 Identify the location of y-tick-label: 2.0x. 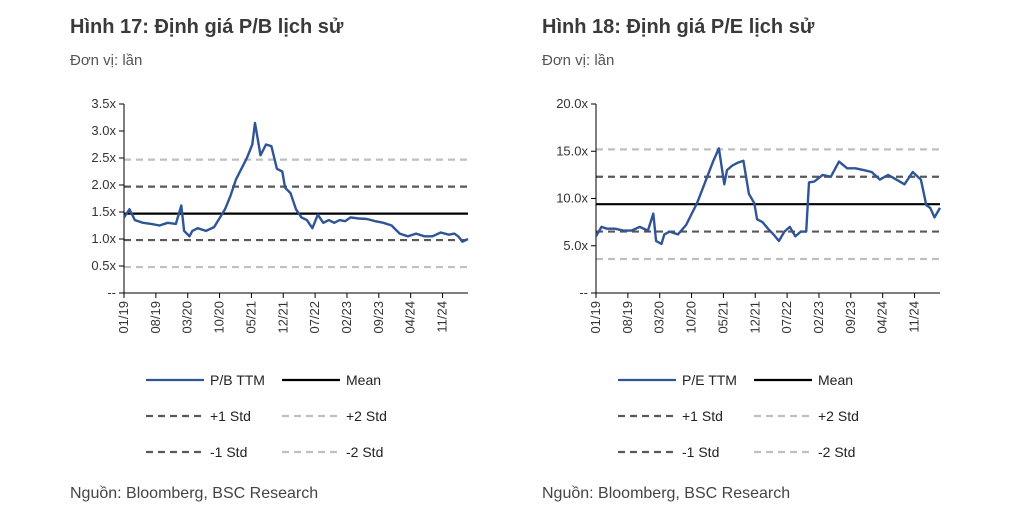
(103, 184).